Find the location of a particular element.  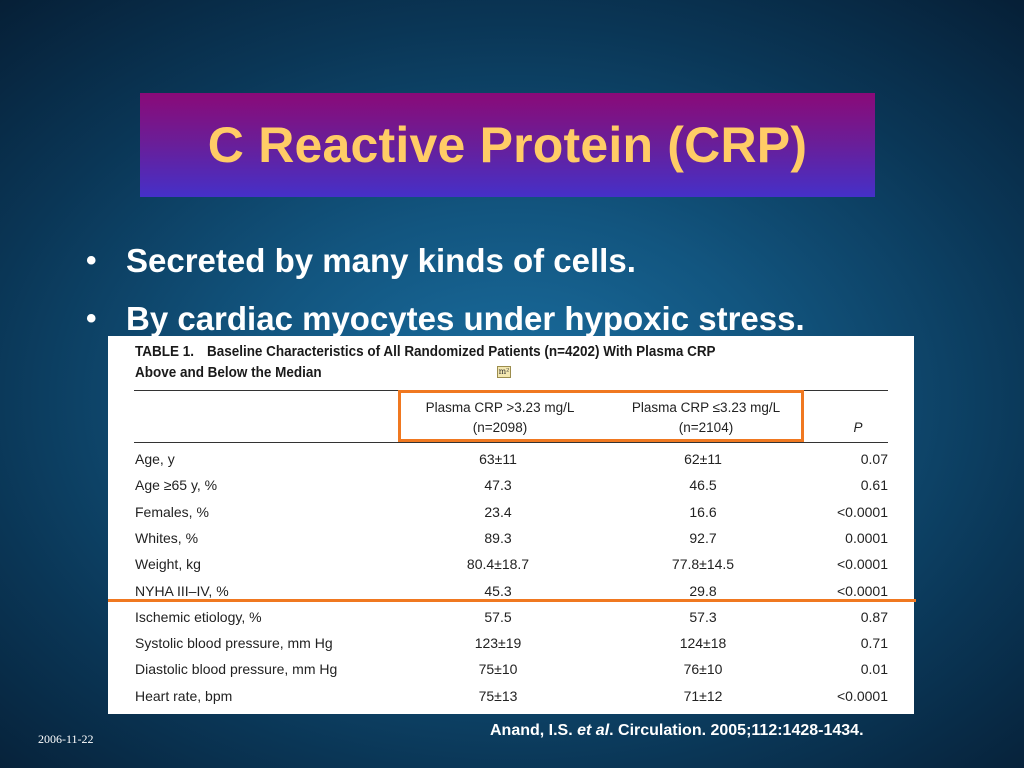

table-row: Heart rate, bpm 75±13 71±12 <0.0001 is located at coordinates (511, 696).